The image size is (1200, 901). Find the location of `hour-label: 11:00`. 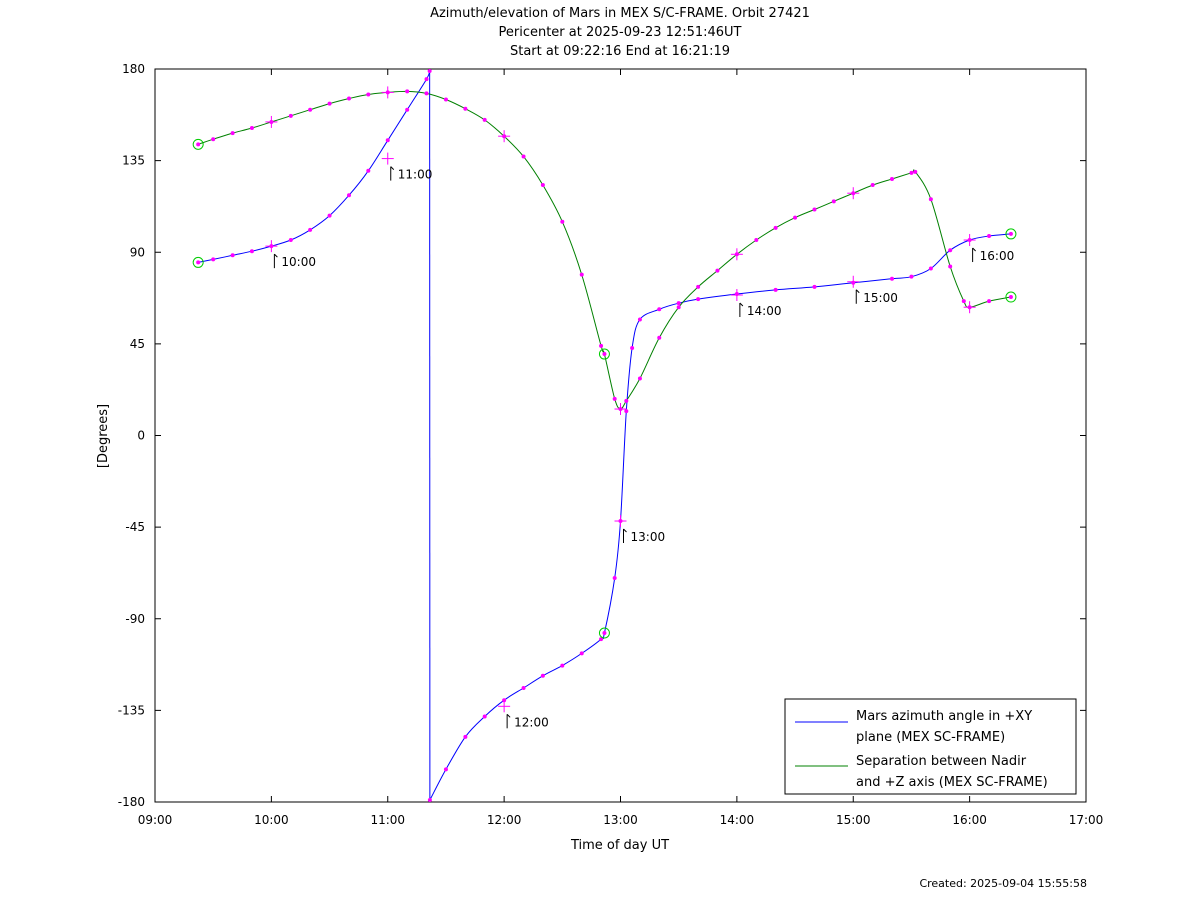

hour-label: 11:00 is located at coordinates (415, 175).